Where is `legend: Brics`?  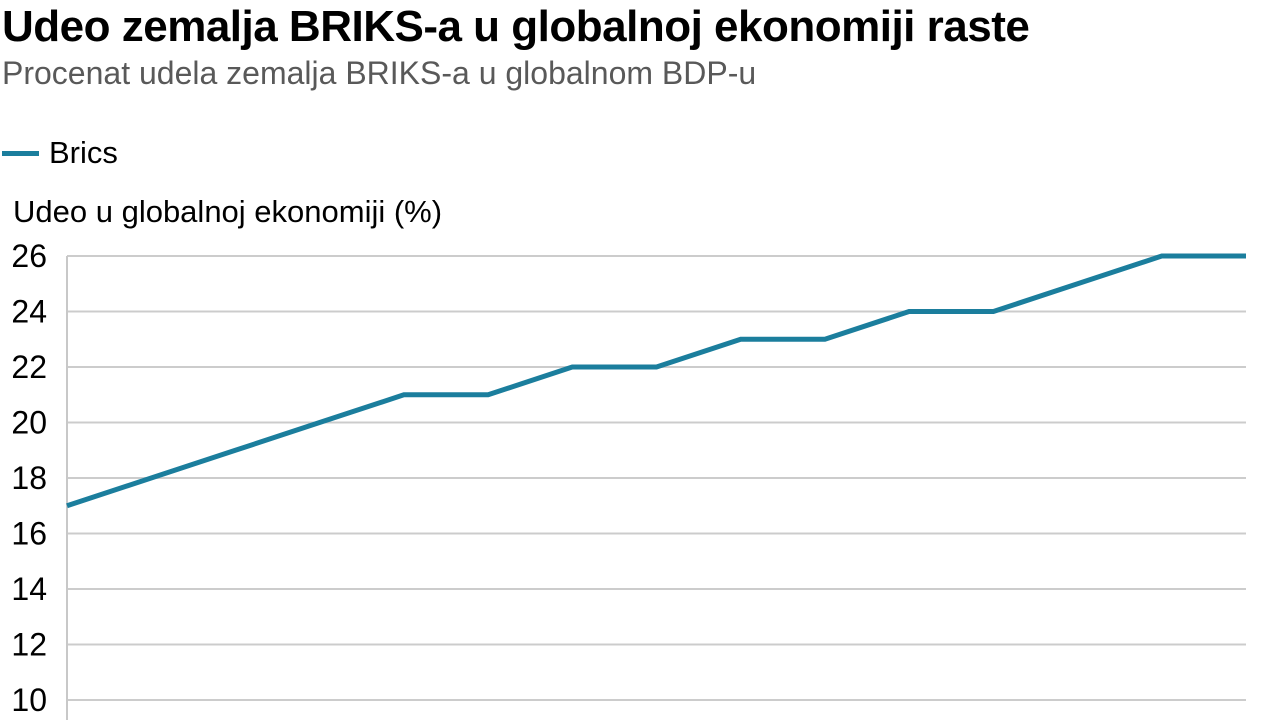
legend: Brics is located at coordinates (60, 152).